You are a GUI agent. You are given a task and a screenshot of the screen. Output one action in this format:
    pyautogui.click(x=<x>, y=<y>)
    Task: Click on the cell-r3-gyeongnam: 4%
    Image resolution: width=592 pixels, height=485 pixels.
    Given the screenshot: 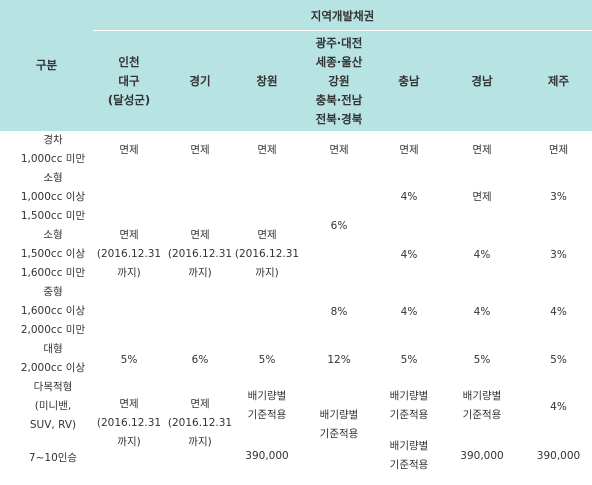 What is the action you would take?
    pyautogui.click(x=482, y=254)
    